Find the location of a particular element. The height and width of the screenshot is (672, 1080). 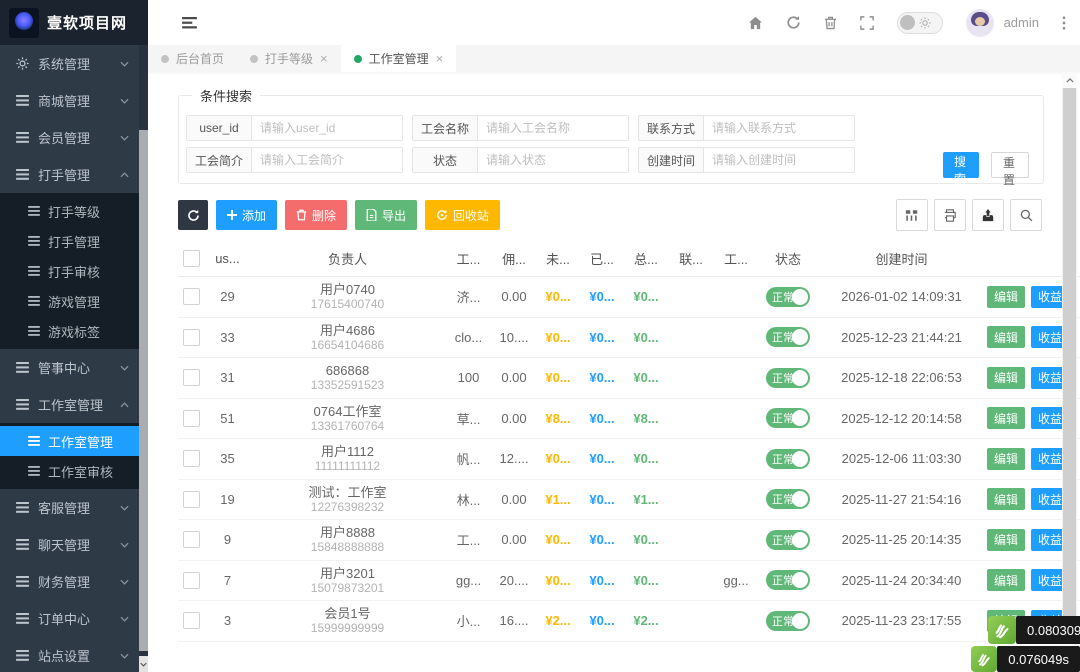

search-table-button is located at coordinates (1026, 215).